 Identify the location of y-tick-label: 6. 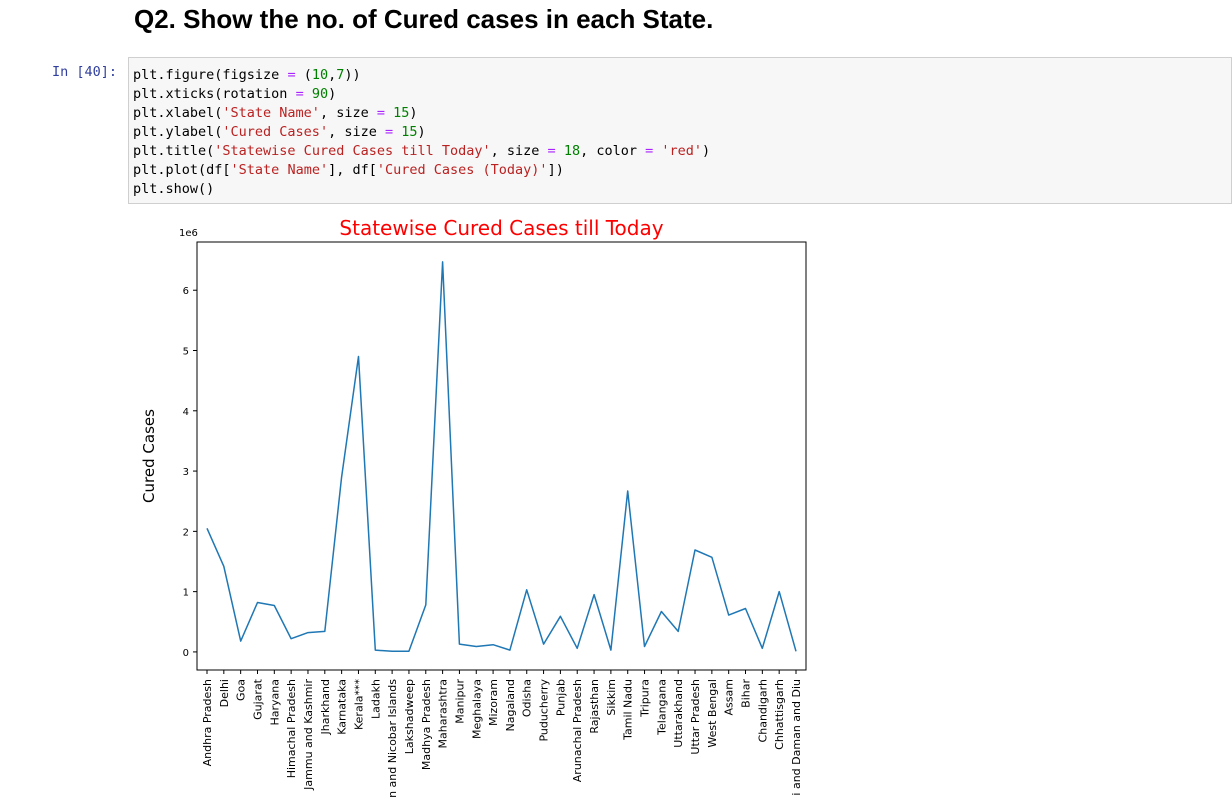
(186, 291).